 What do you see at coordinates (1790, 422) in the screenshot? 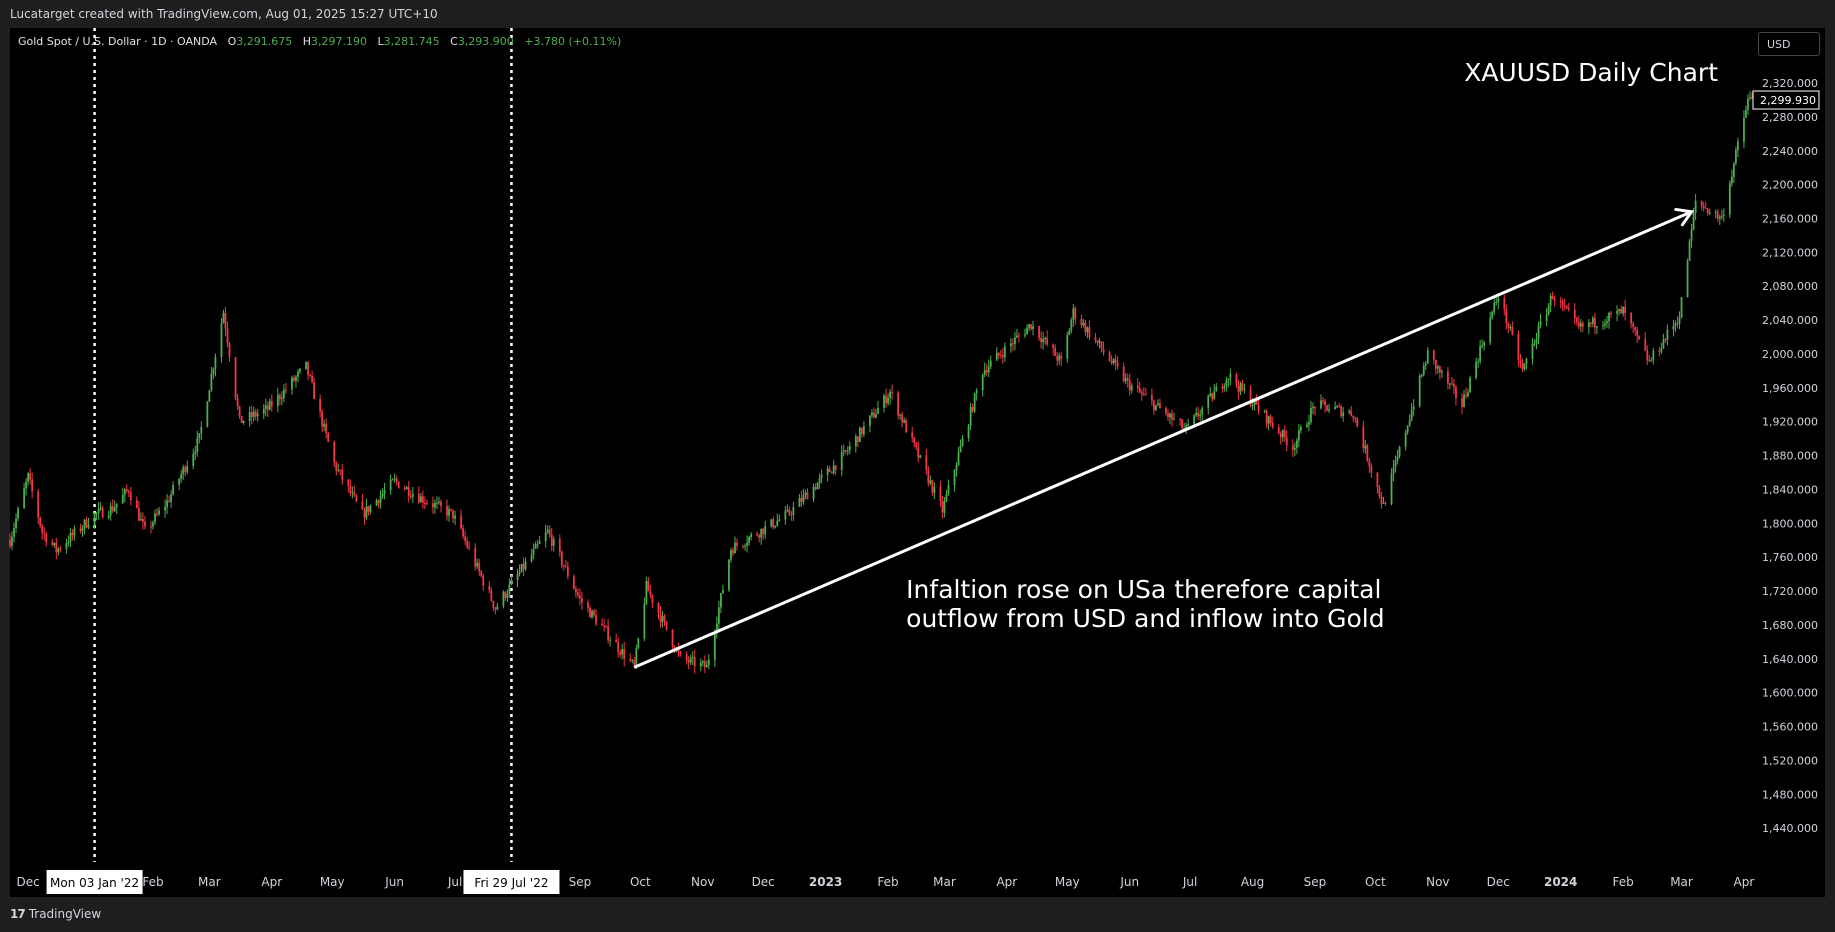
I see `y-tick-label-12: 1,920.000` at bounding box center [1790, 422].